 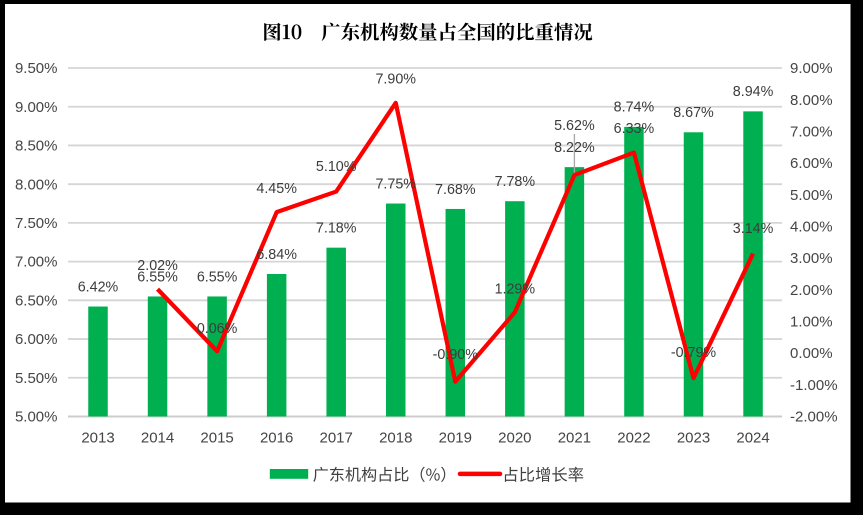 I want to click on svg-text: 3.14%, so click(x=753, y=229).